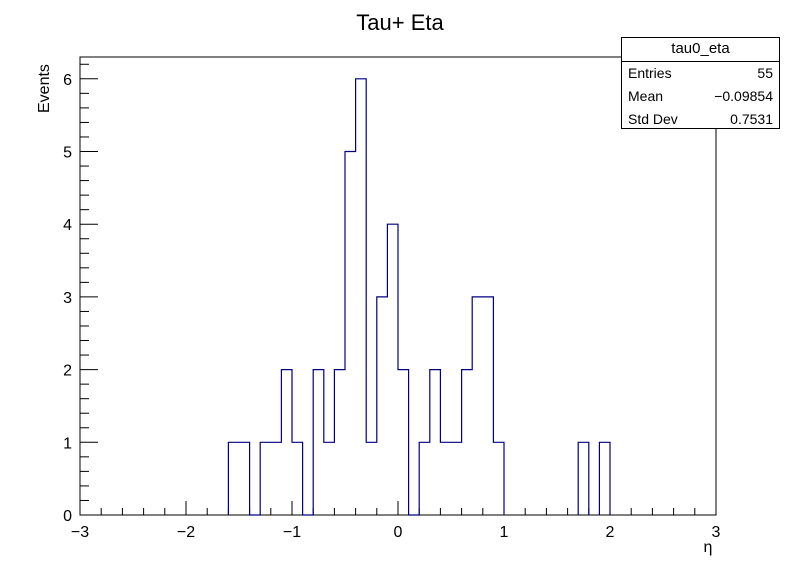  Describe the element at coordinates (700, 119) in the screenshot. I see `stats-row-stddev: Std Dev 0.7531` at that location.